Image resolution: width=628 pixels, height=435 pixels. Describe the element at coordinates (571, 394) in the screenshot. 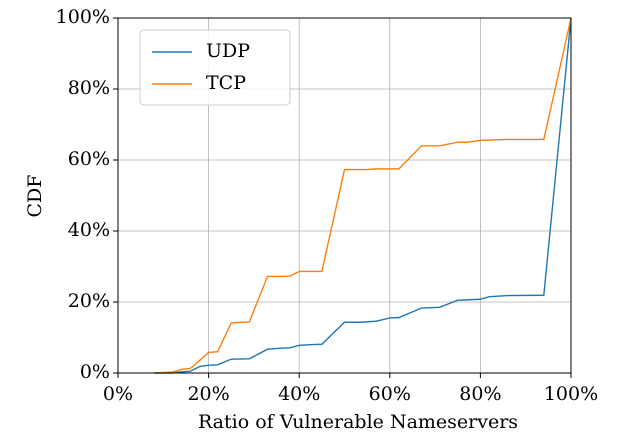

I see `x-tick-label: 100%` at that location.